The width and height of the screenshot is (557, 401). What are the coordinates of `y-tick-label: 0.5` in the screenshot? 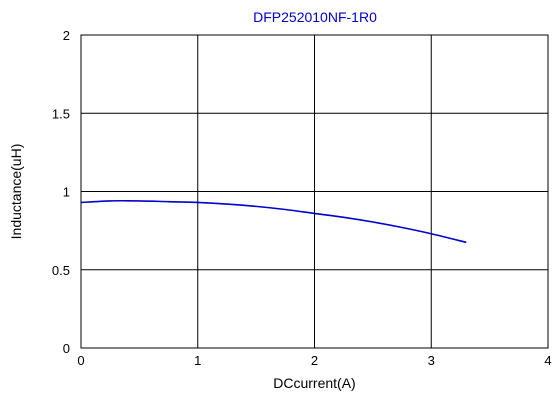 It's located at (61, 270).